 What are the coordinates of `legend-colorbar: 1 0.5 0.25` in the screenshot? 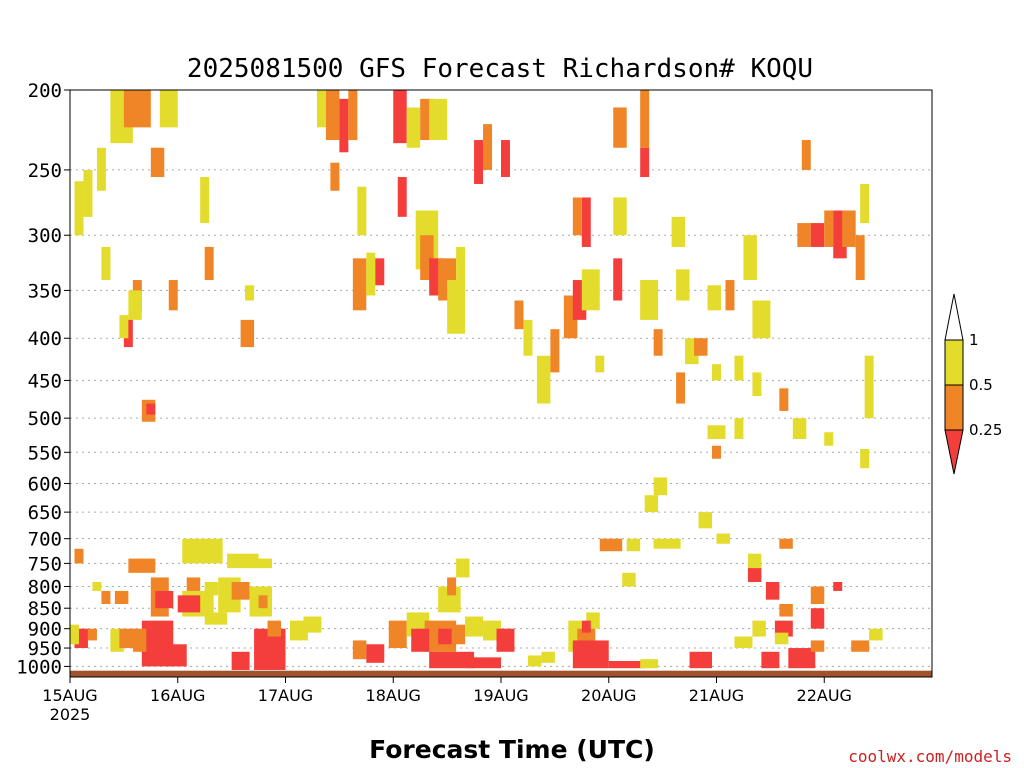 It's located at (973, 384).